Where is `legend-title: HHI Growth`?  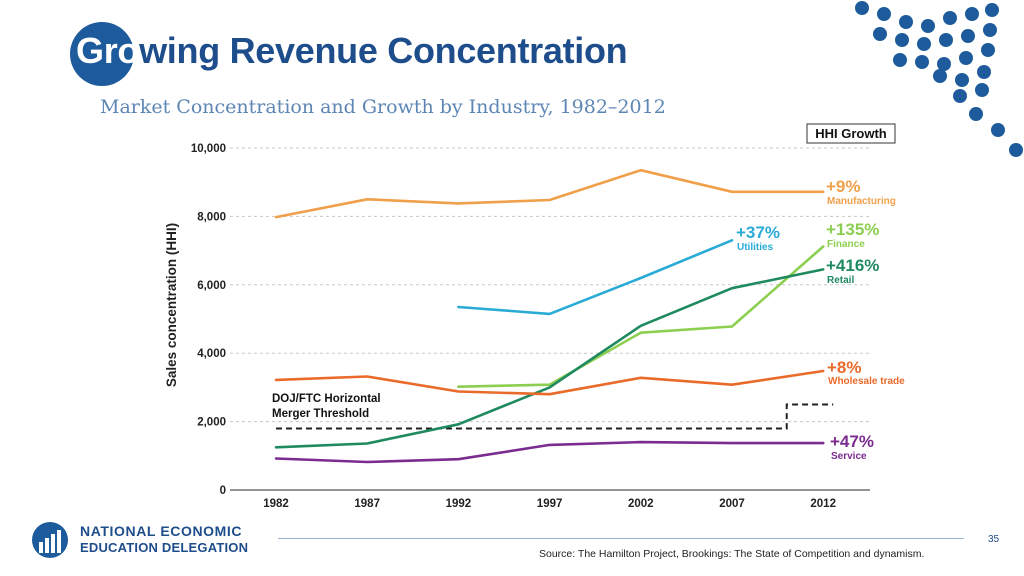
legend-title: HHI Growth is located at coordinates (851, 133).